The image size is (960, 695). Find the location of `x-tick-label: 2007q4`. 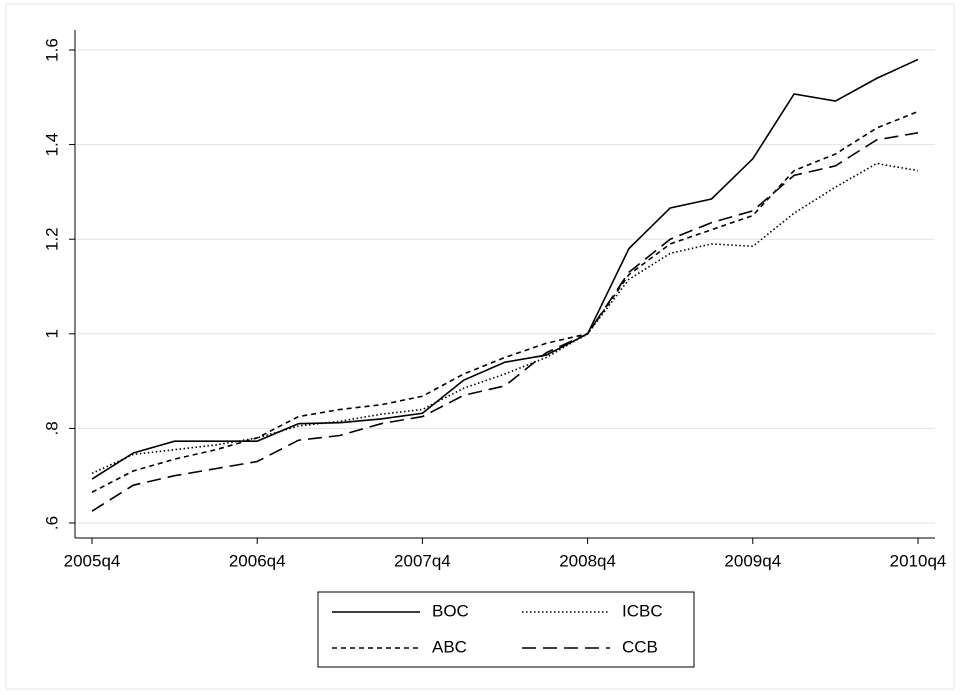

x-tick-label: 2007q4 is located at coordinates (422, 560).